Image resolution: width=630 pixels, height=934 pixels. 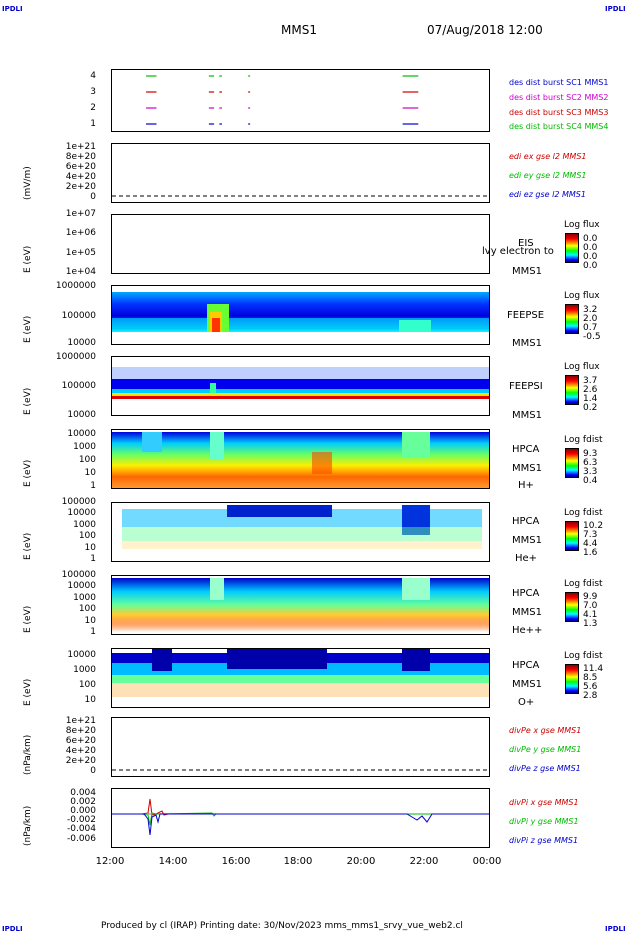 What do you see at coordinates (544, 840) in the screenshot?
I see `divpi-legend-z: divPi z gse MMS1` at bounding box center [544, 840].